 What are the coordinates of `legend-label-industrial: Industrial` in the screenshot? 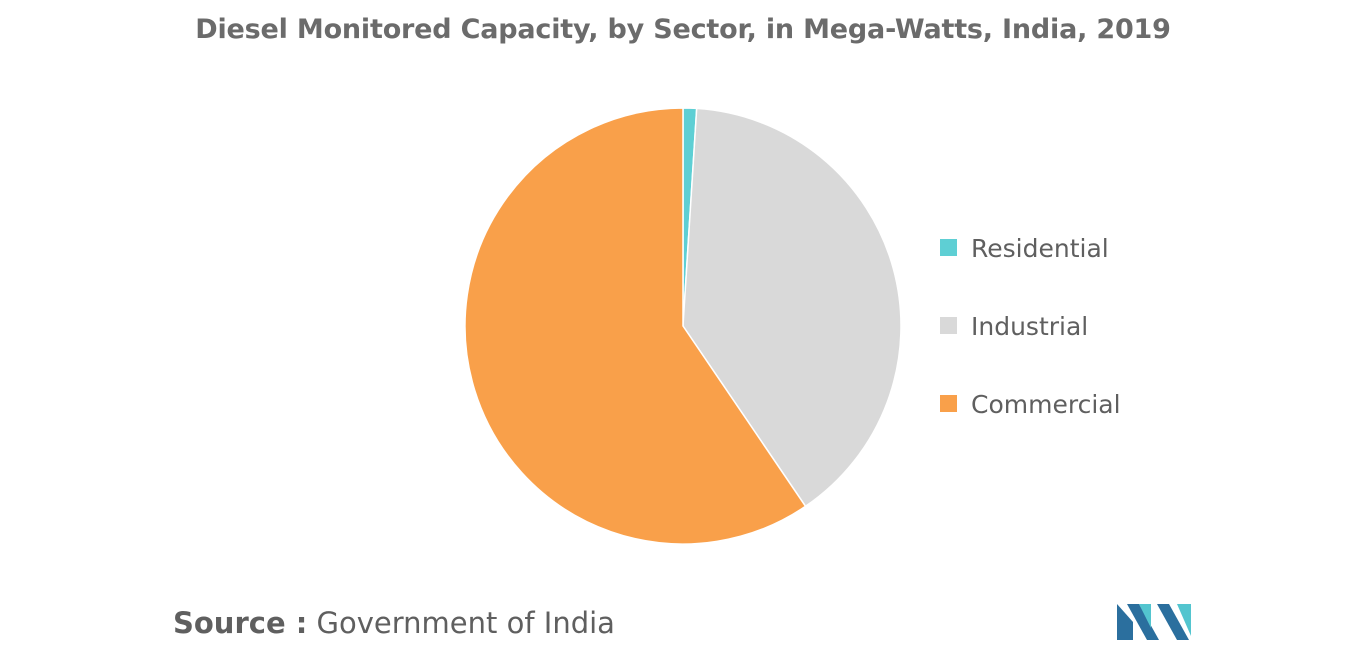 It's located at (1030, 326).